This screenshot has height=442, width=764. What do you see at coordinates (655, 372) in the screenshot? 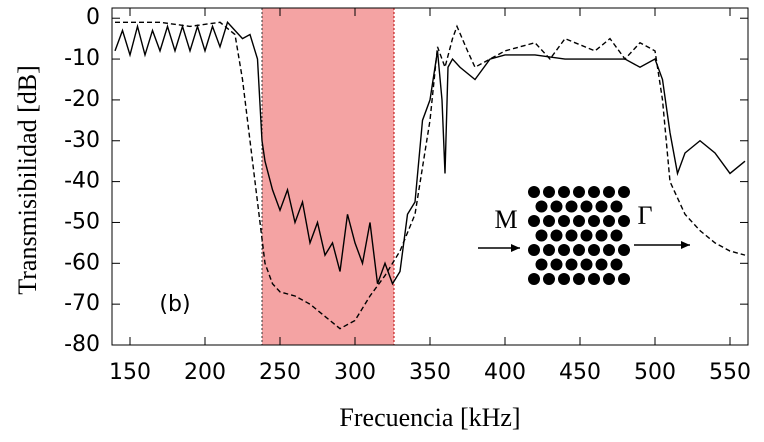
I see `x-tick-label: 500` at bounding box center [655, 372].